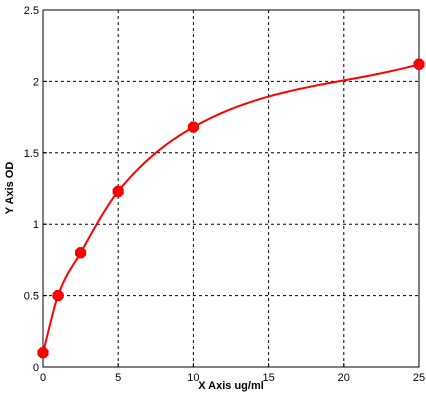  Describe the element at coordinates (31, 11) in the screenshot. I see `y-tick-label: 2.5` at that location.